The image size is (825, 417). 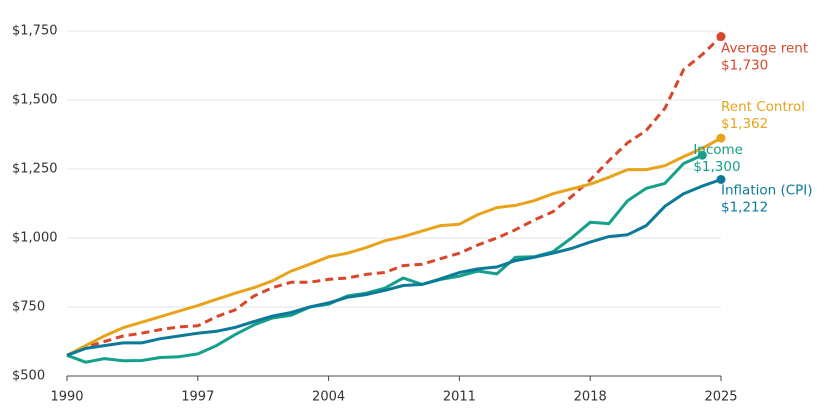 What do you see at coordinates (590, 397) in the screenshot?
I see `x-tick-label: 2018` at bounding box center [590, 397].